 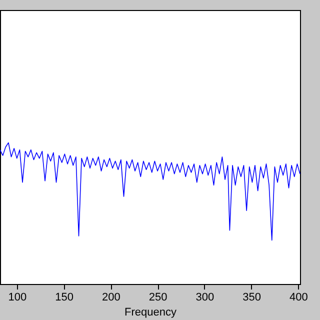 I want to click on x-tick-label: 300, so click(x=205, y=298).